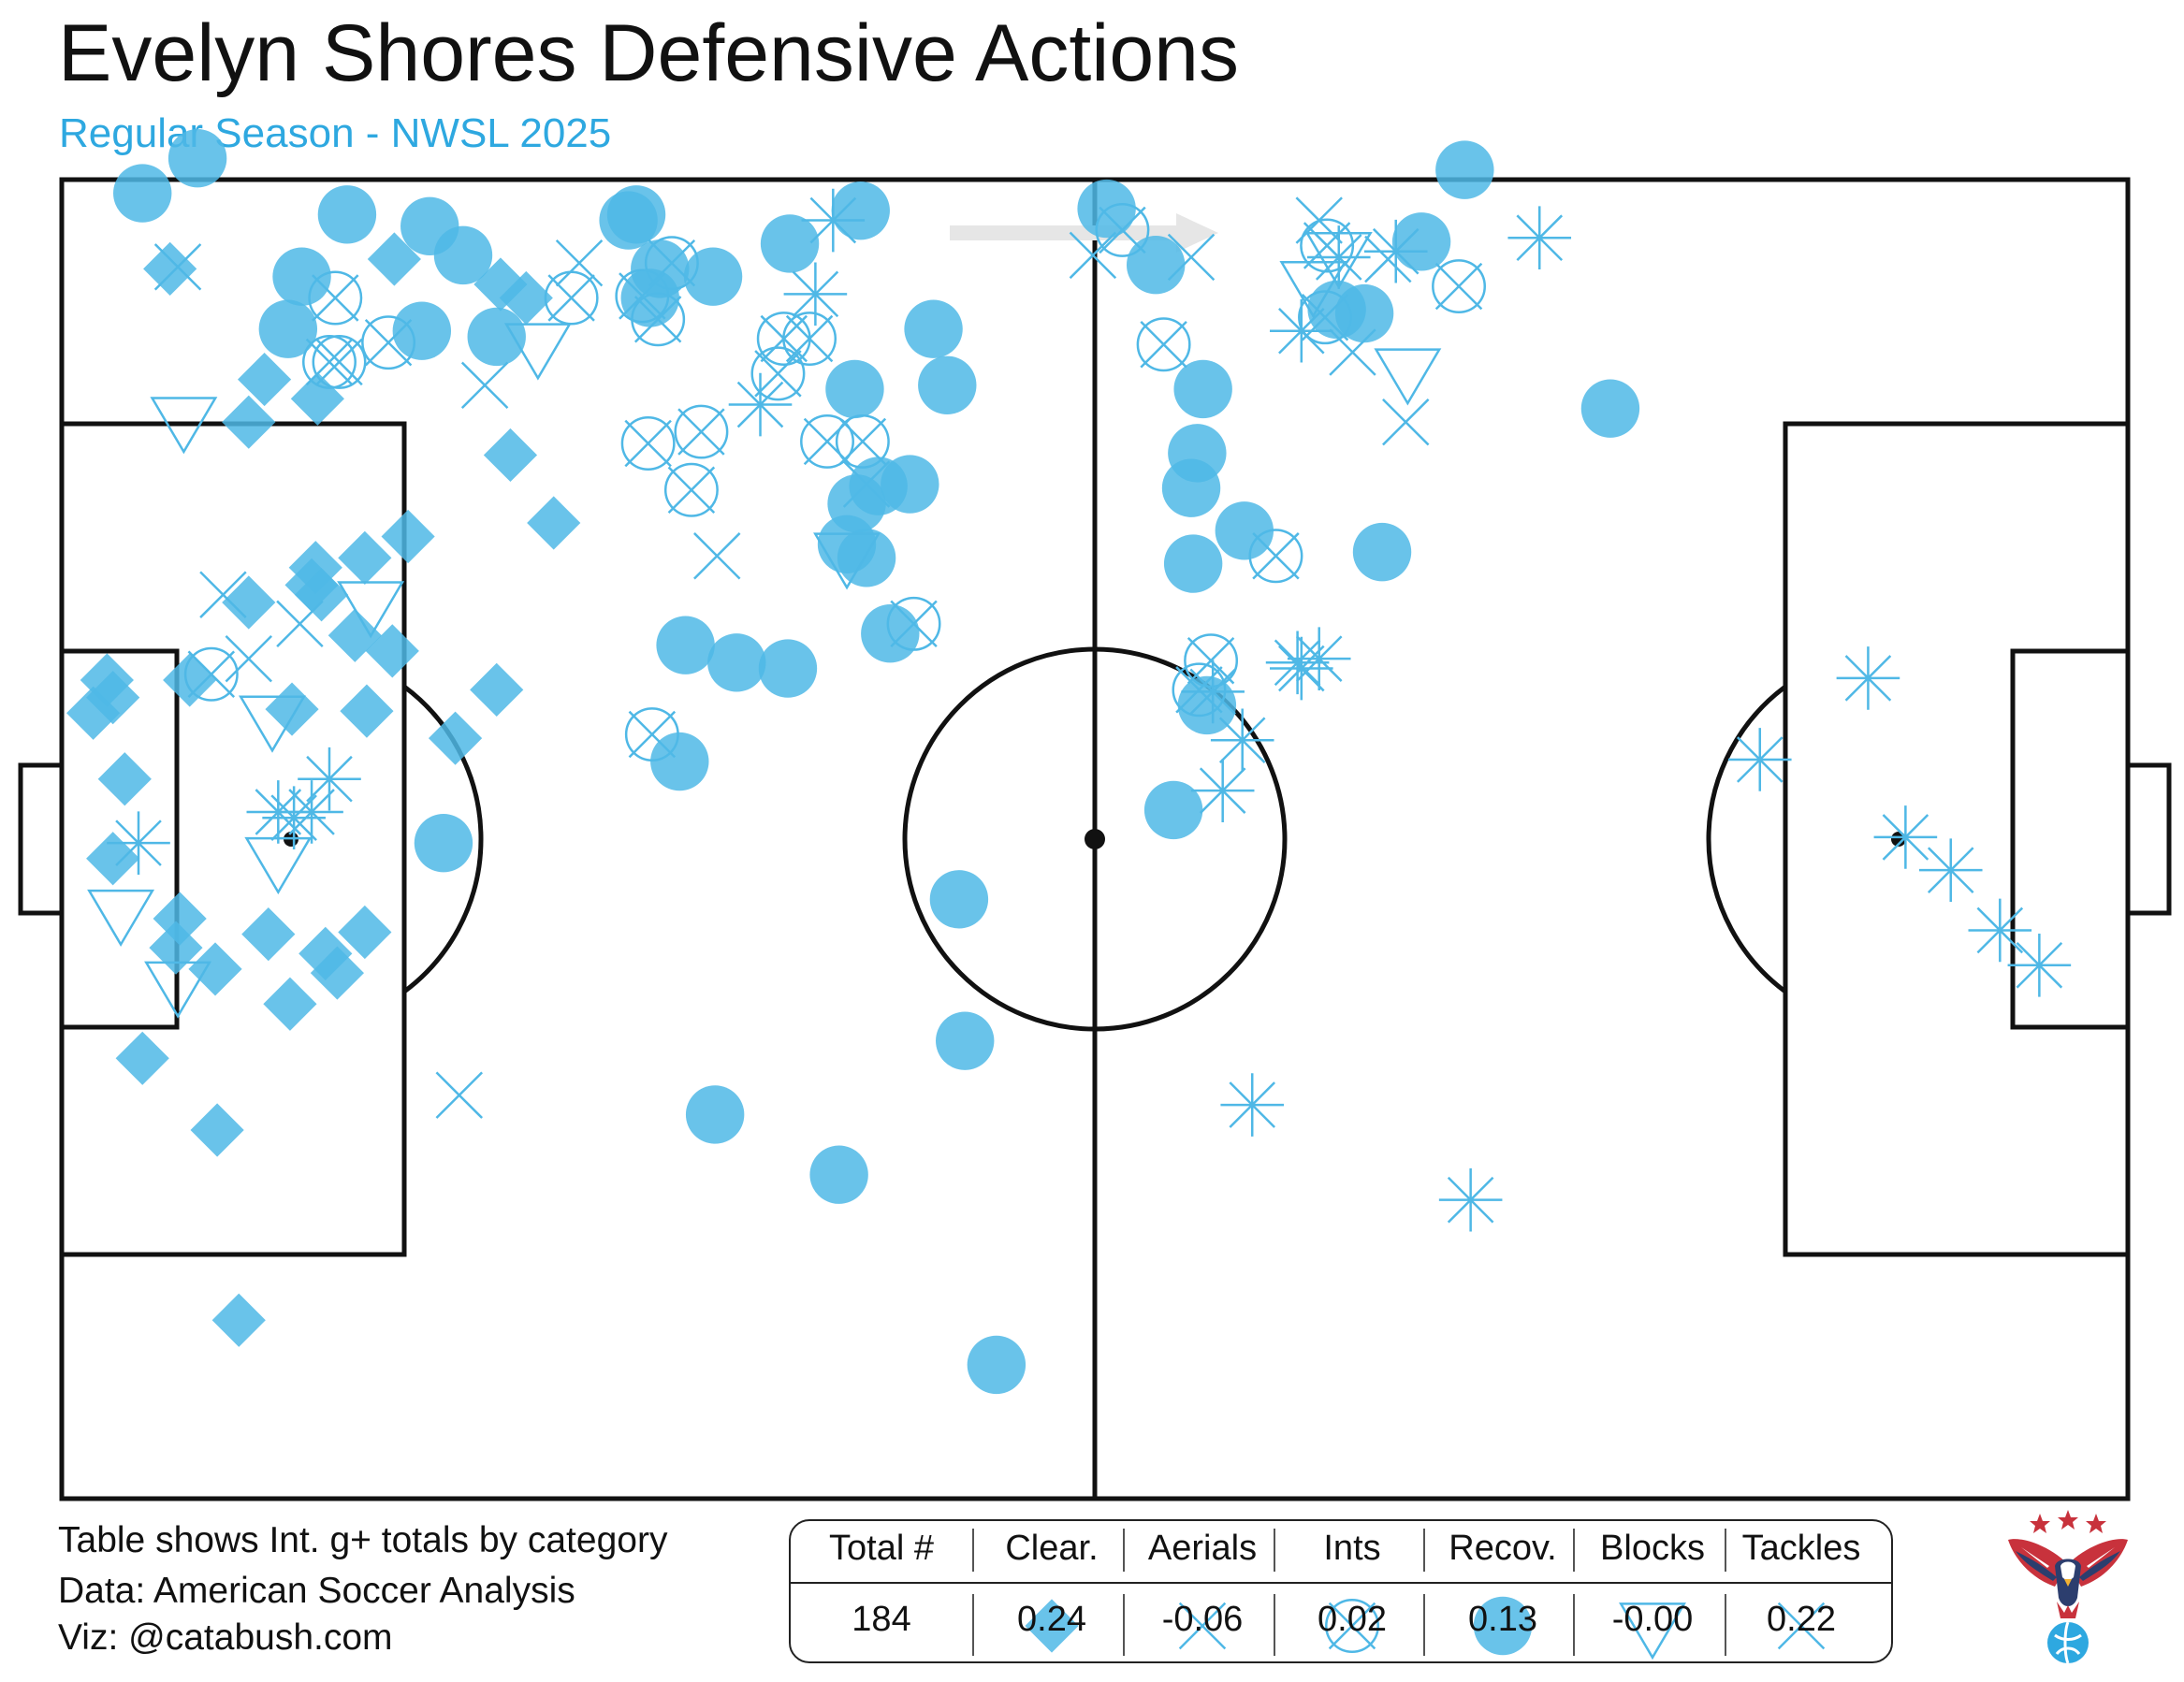 This screenshot has width=2184, height=1682. I want to click on eagle-logo, so click(2068, 1587).